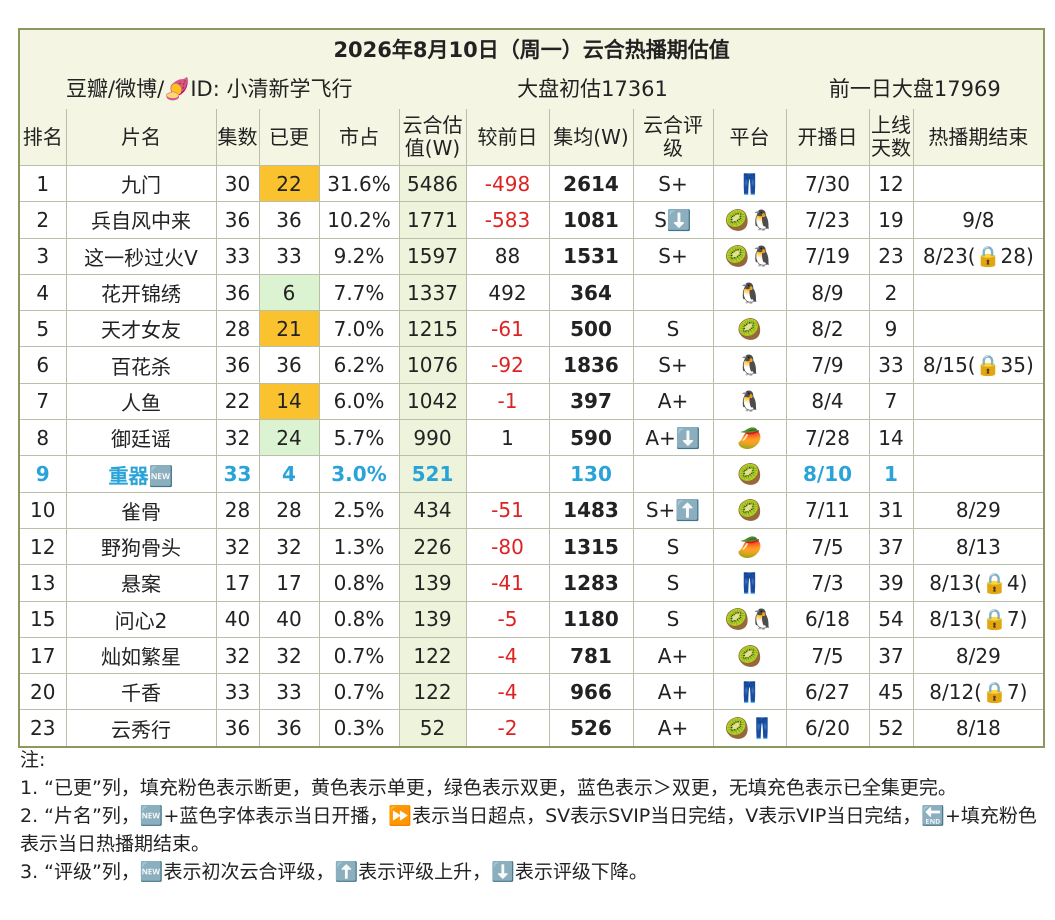 The width and height of the screenshot is (1055, 920). What do you see at coordinates (673, 137) in the screenshot?
I see `column-header: 云合评级` at bounding box center [673, 137].